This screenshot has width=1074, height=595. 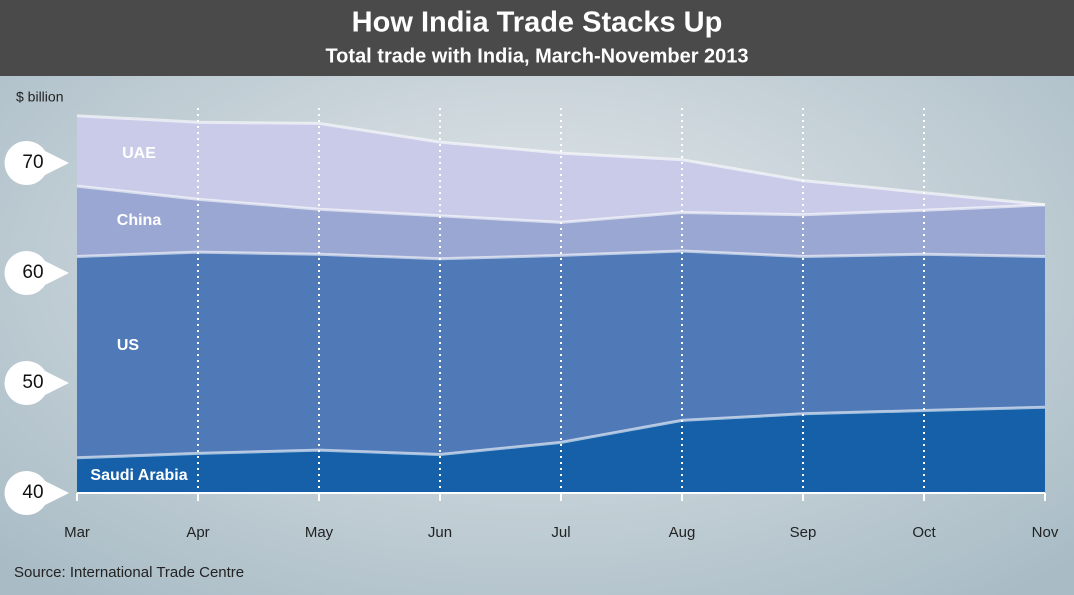 What do you see at coordinates (319, 532) in the screenshot?
I see `x-tick-label: May` at bounding box center [319, 532].